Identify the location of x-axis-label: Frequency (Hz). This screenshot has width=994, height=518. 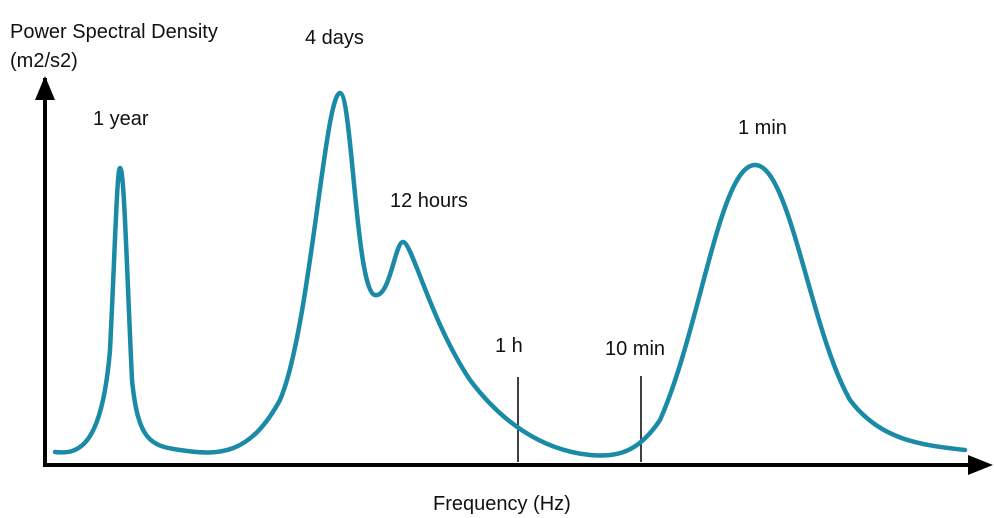
(502, 504).